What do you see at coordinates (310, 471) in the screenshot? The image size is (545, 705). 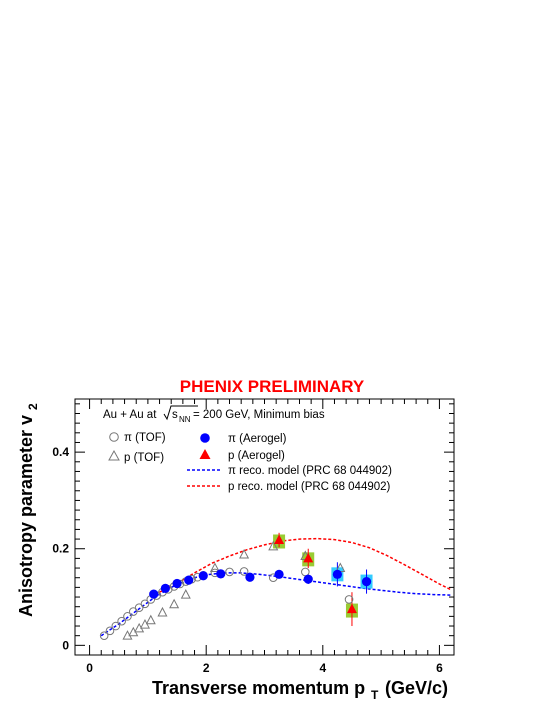 I see `legend-label-pi-model: π reco. model (PRC 68 044902)` at bounding box center [310, 471].